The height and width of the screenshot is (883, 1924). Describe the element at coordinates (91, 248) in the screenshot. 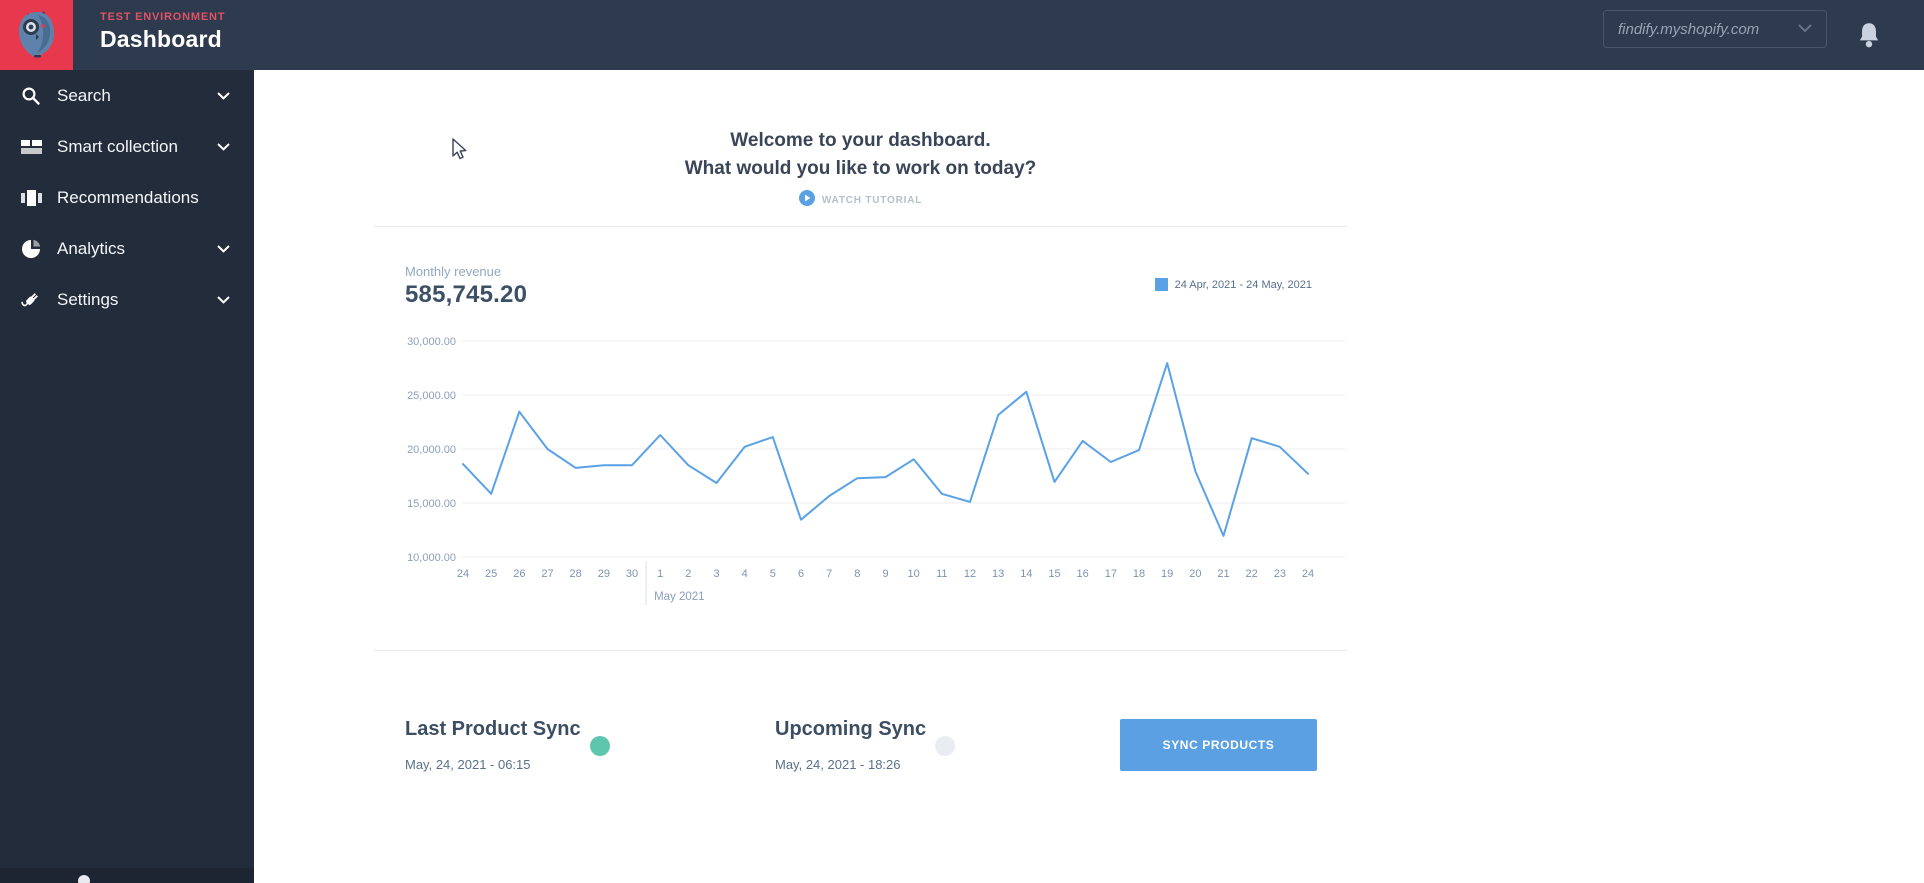

I see `sidebar-item-label: Analytics` at that location.